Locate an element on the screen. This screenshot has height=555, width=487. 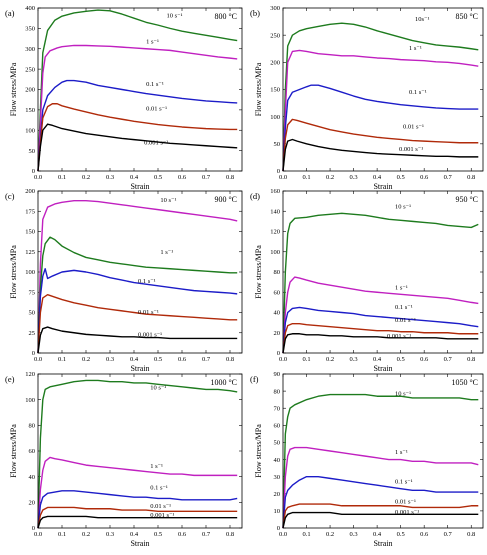
x-axis-title: Strain is located at coordinates (382, 368).